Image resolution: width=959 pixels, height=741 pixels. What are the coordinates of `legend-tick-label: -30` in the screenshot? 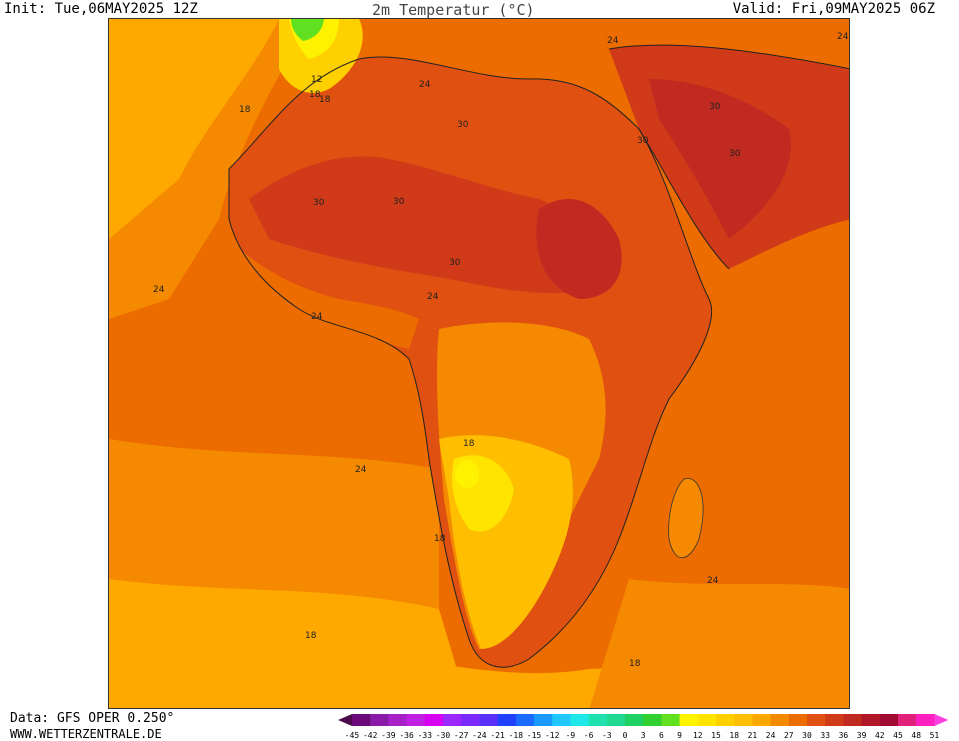 It's located at (443, 735).